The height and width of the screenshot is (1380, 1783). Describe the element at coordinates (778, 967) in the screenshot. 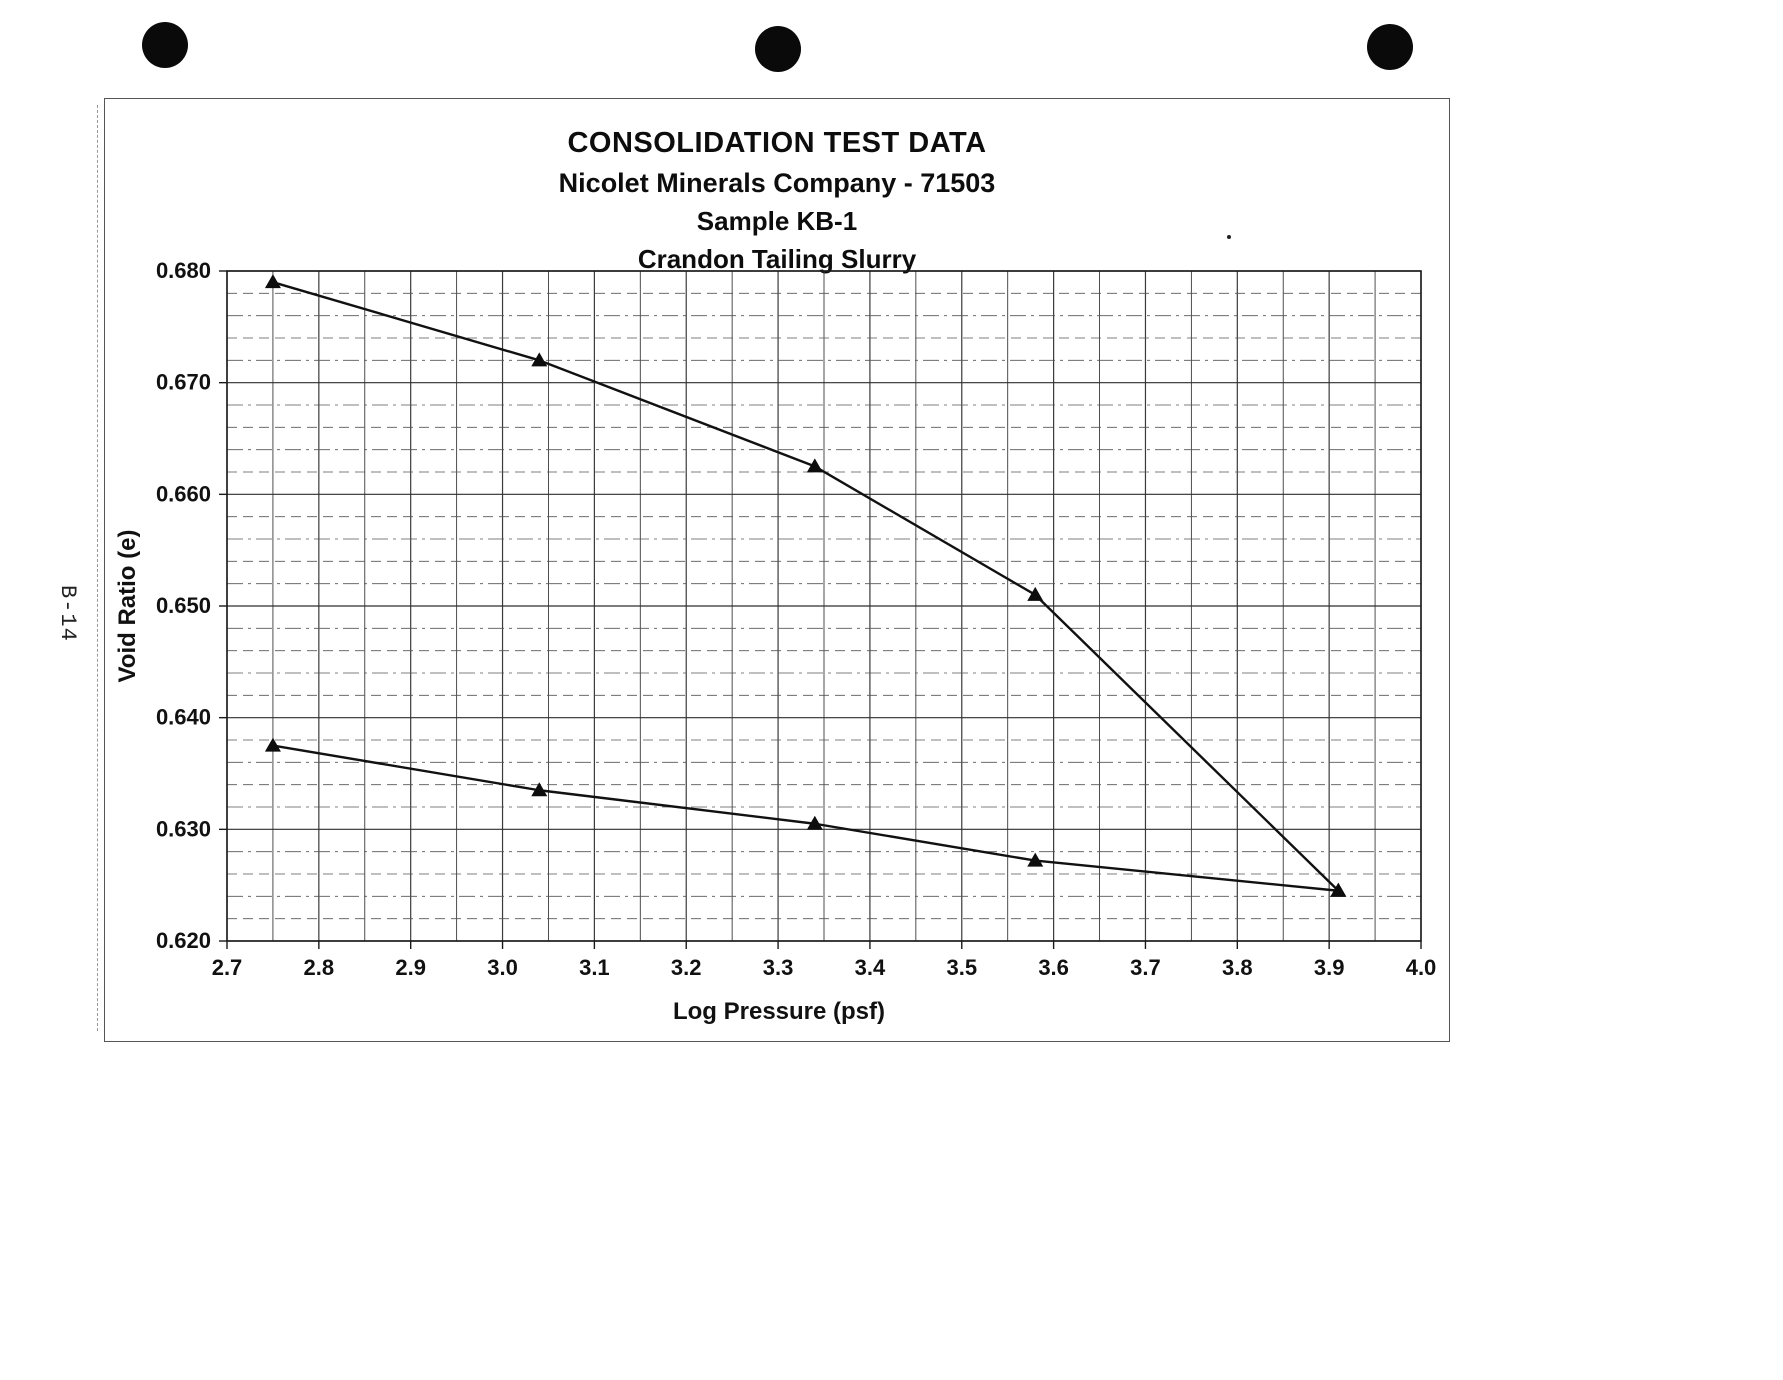

I see `x-tick-label: 3.3` at that location.